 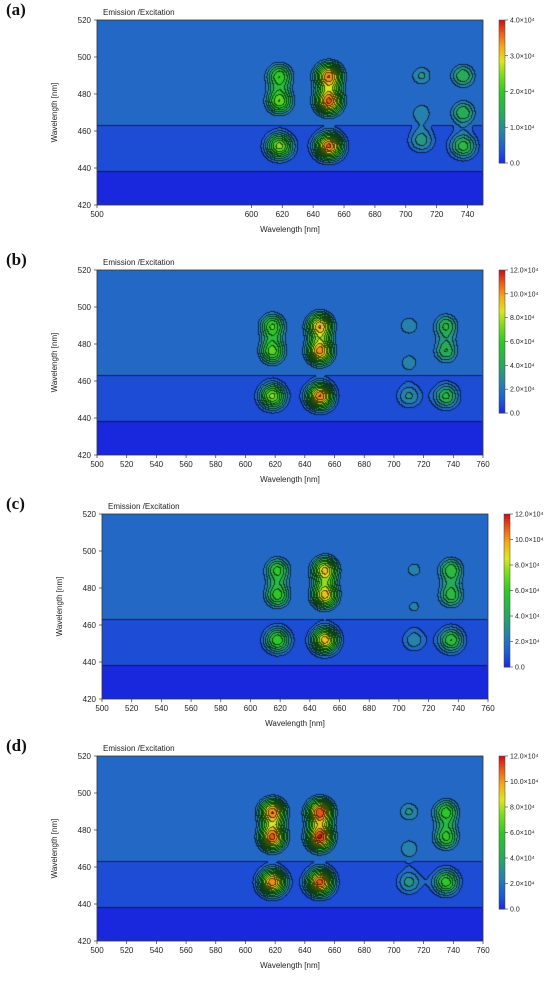 What do you see at coordinates (344, 214) in the screenshot?
I see `x-tick-label: 660` at bounding box center [344, 214].